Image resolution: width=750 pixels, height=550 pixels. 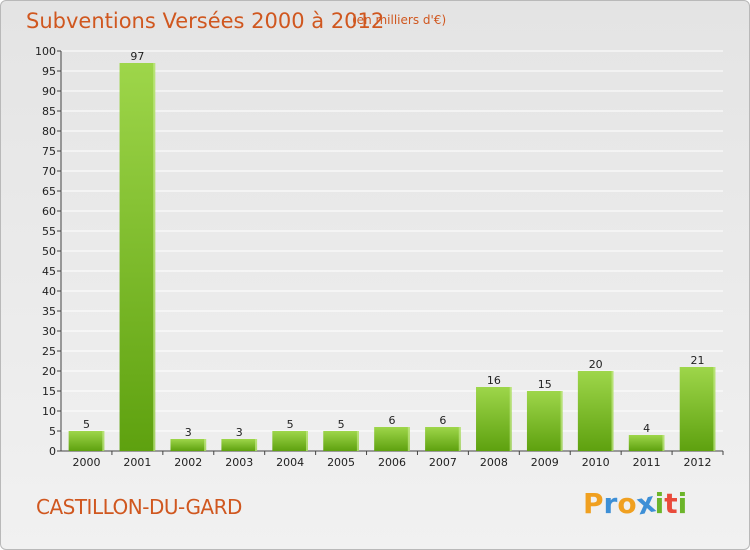 I want to click on bar-2008, so click(x=494, y=419).